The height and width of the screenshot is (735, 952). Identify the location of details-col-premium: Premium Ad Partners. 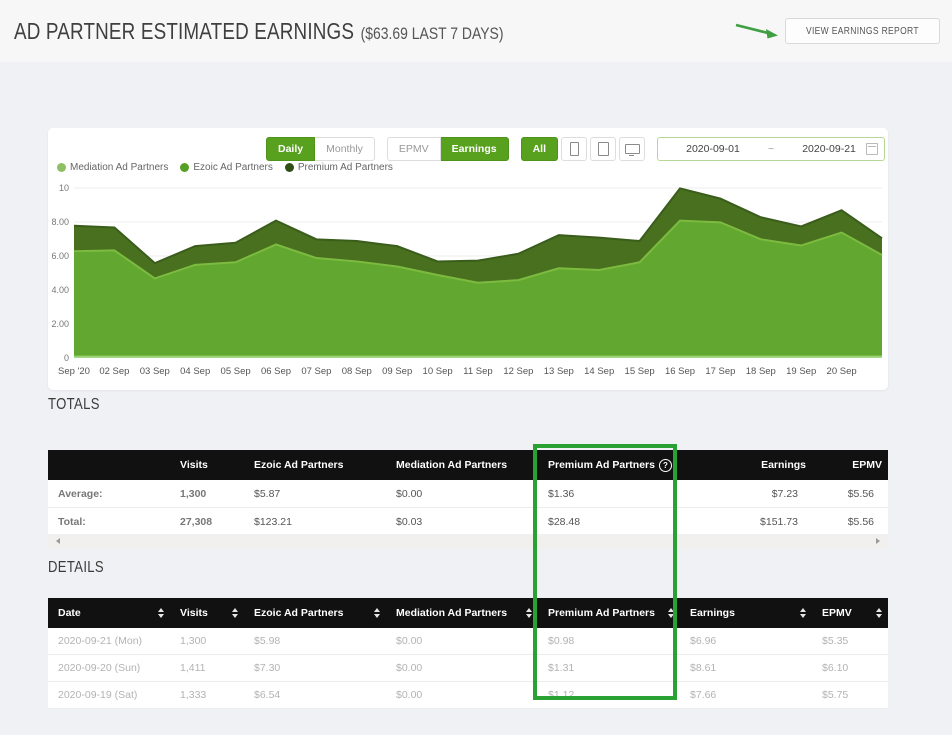
(609, 613).